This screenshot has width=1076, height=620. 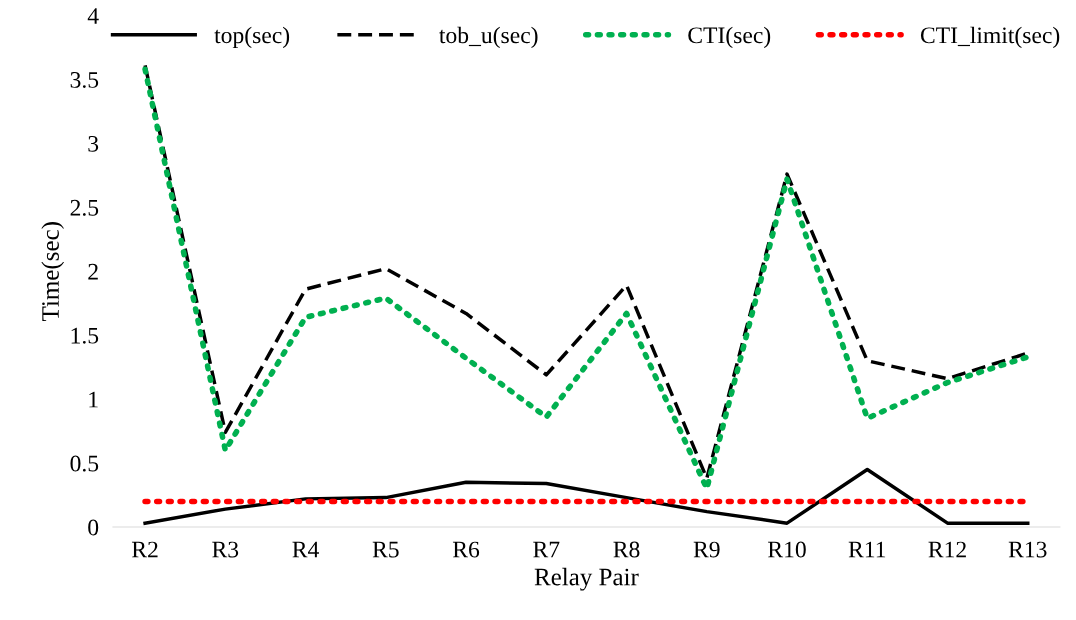 I want to click on x-tick-label: R13, so click(x=1027, y=549).